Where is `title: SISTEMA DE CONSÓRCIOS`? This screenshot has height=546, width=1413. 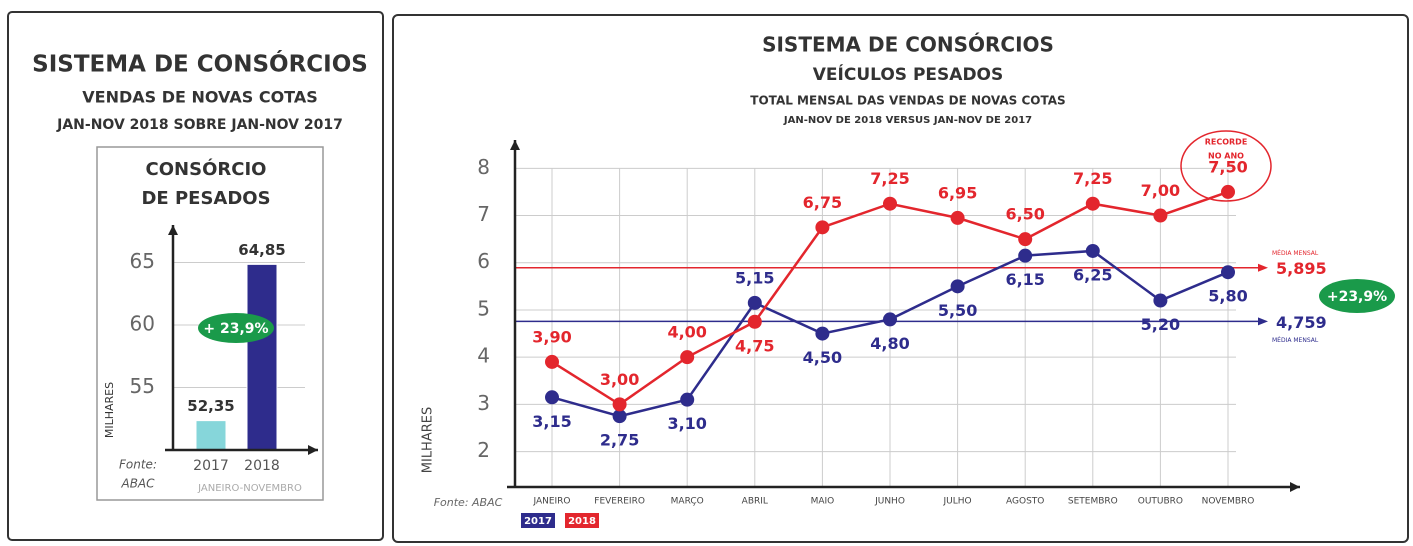 title: SISTEMA DE CONSÓRCIOS is located at coordinates (200, 64).